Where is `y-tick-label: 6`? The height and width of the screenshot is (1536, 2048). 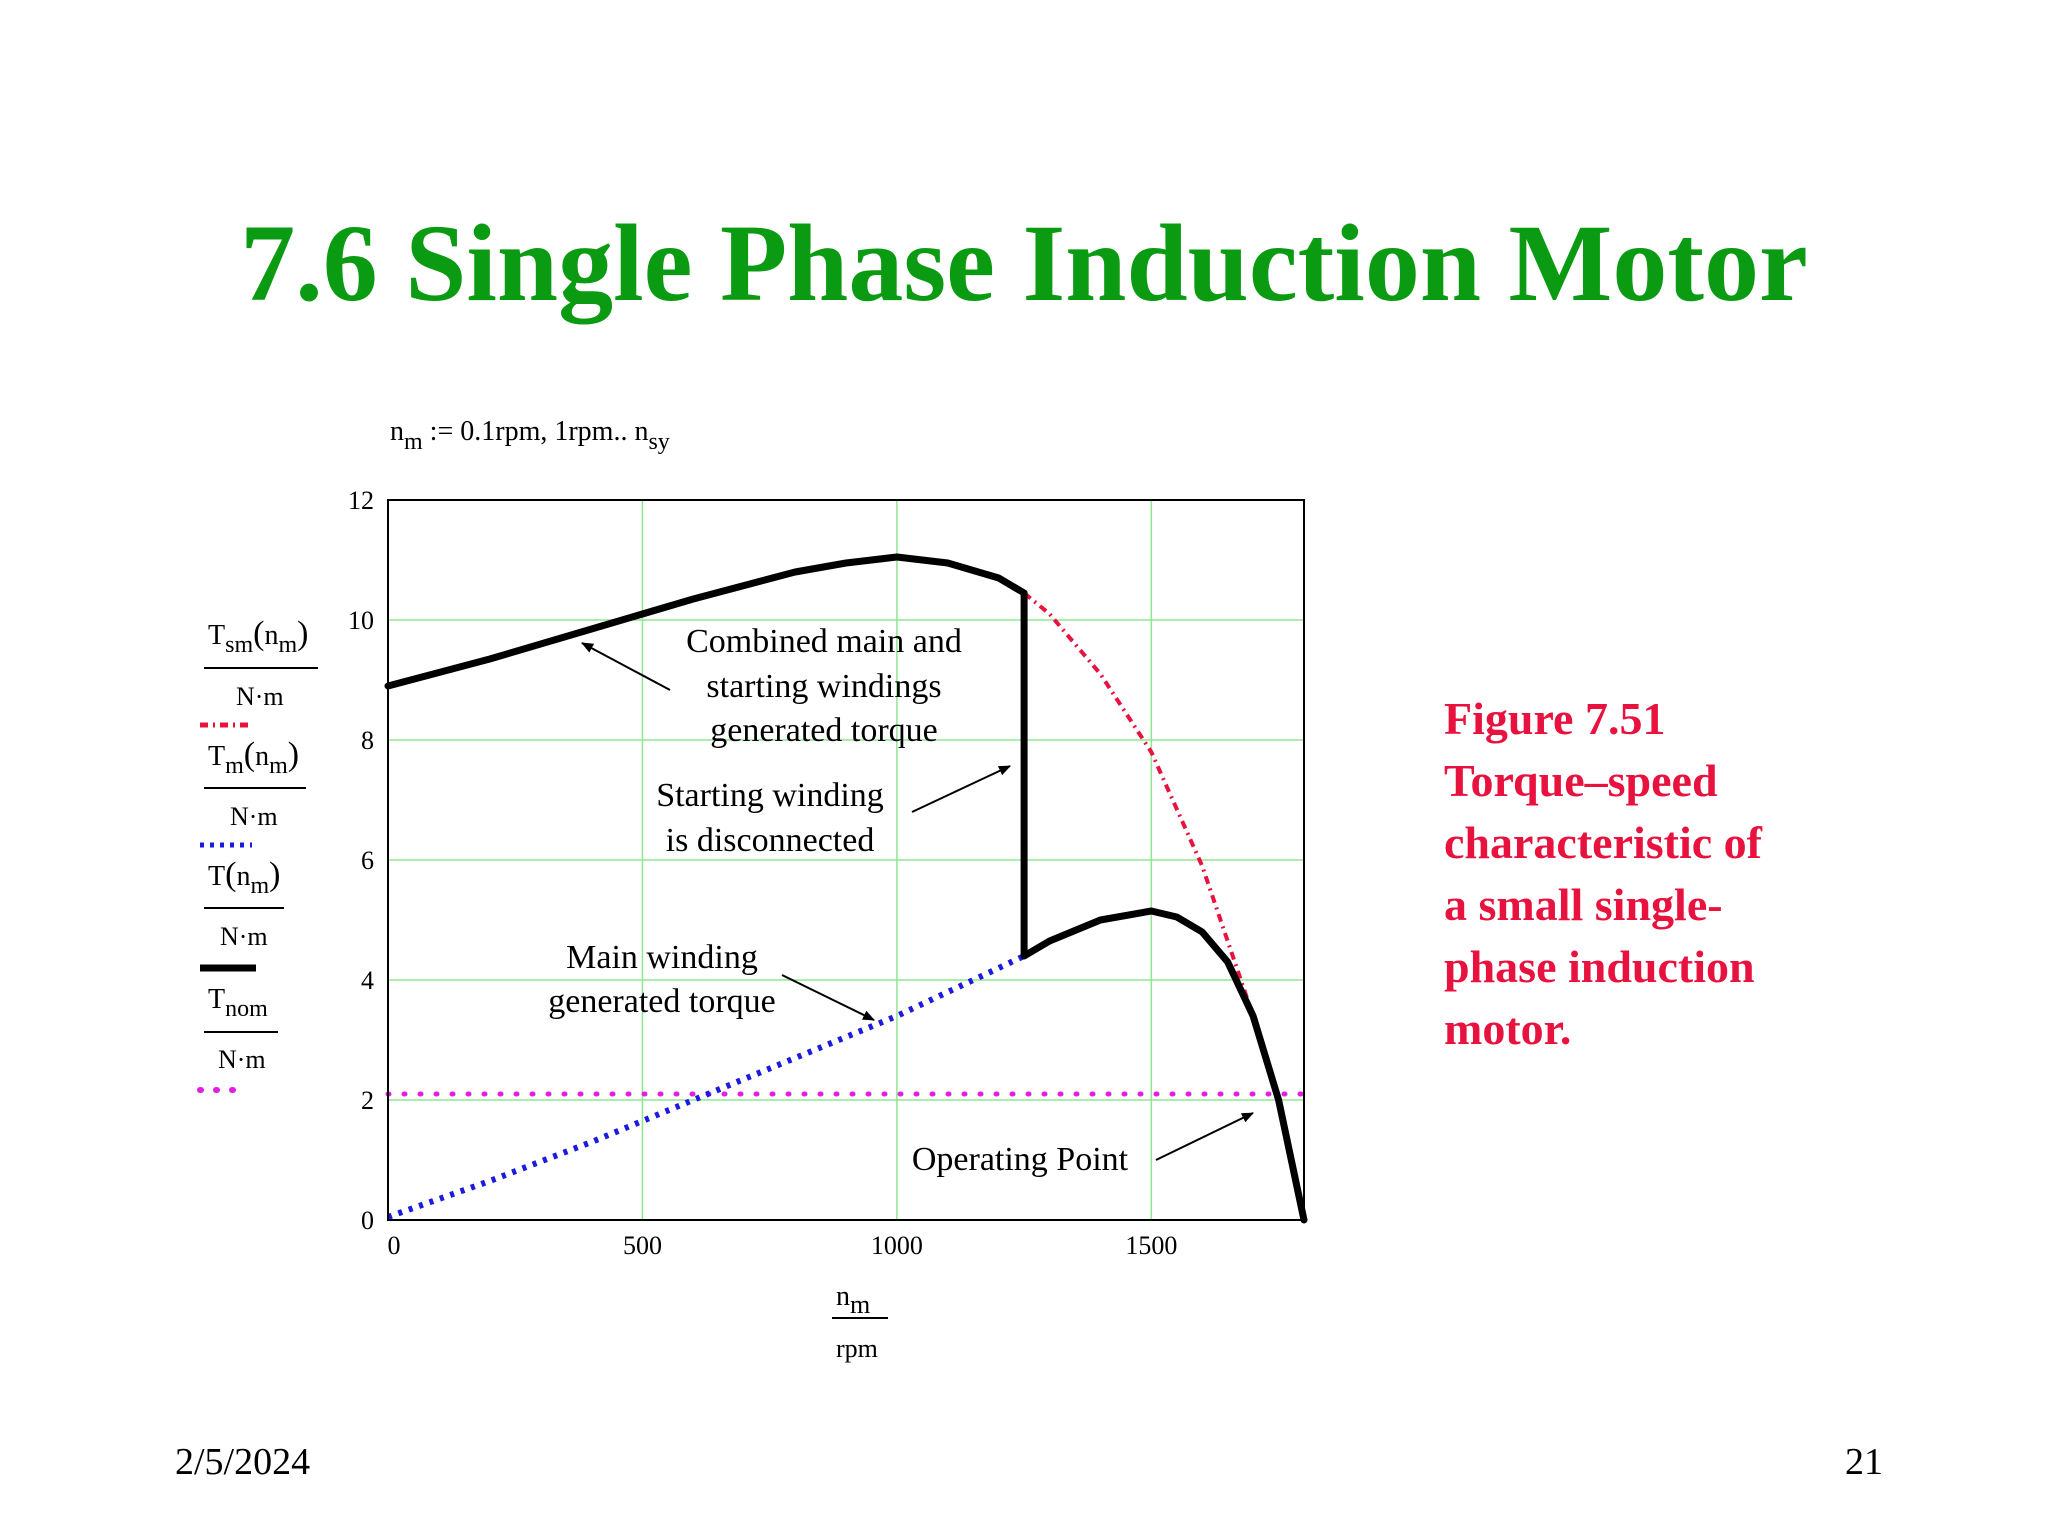
y-tick-label: 6 is located at coordinates (367, 860).